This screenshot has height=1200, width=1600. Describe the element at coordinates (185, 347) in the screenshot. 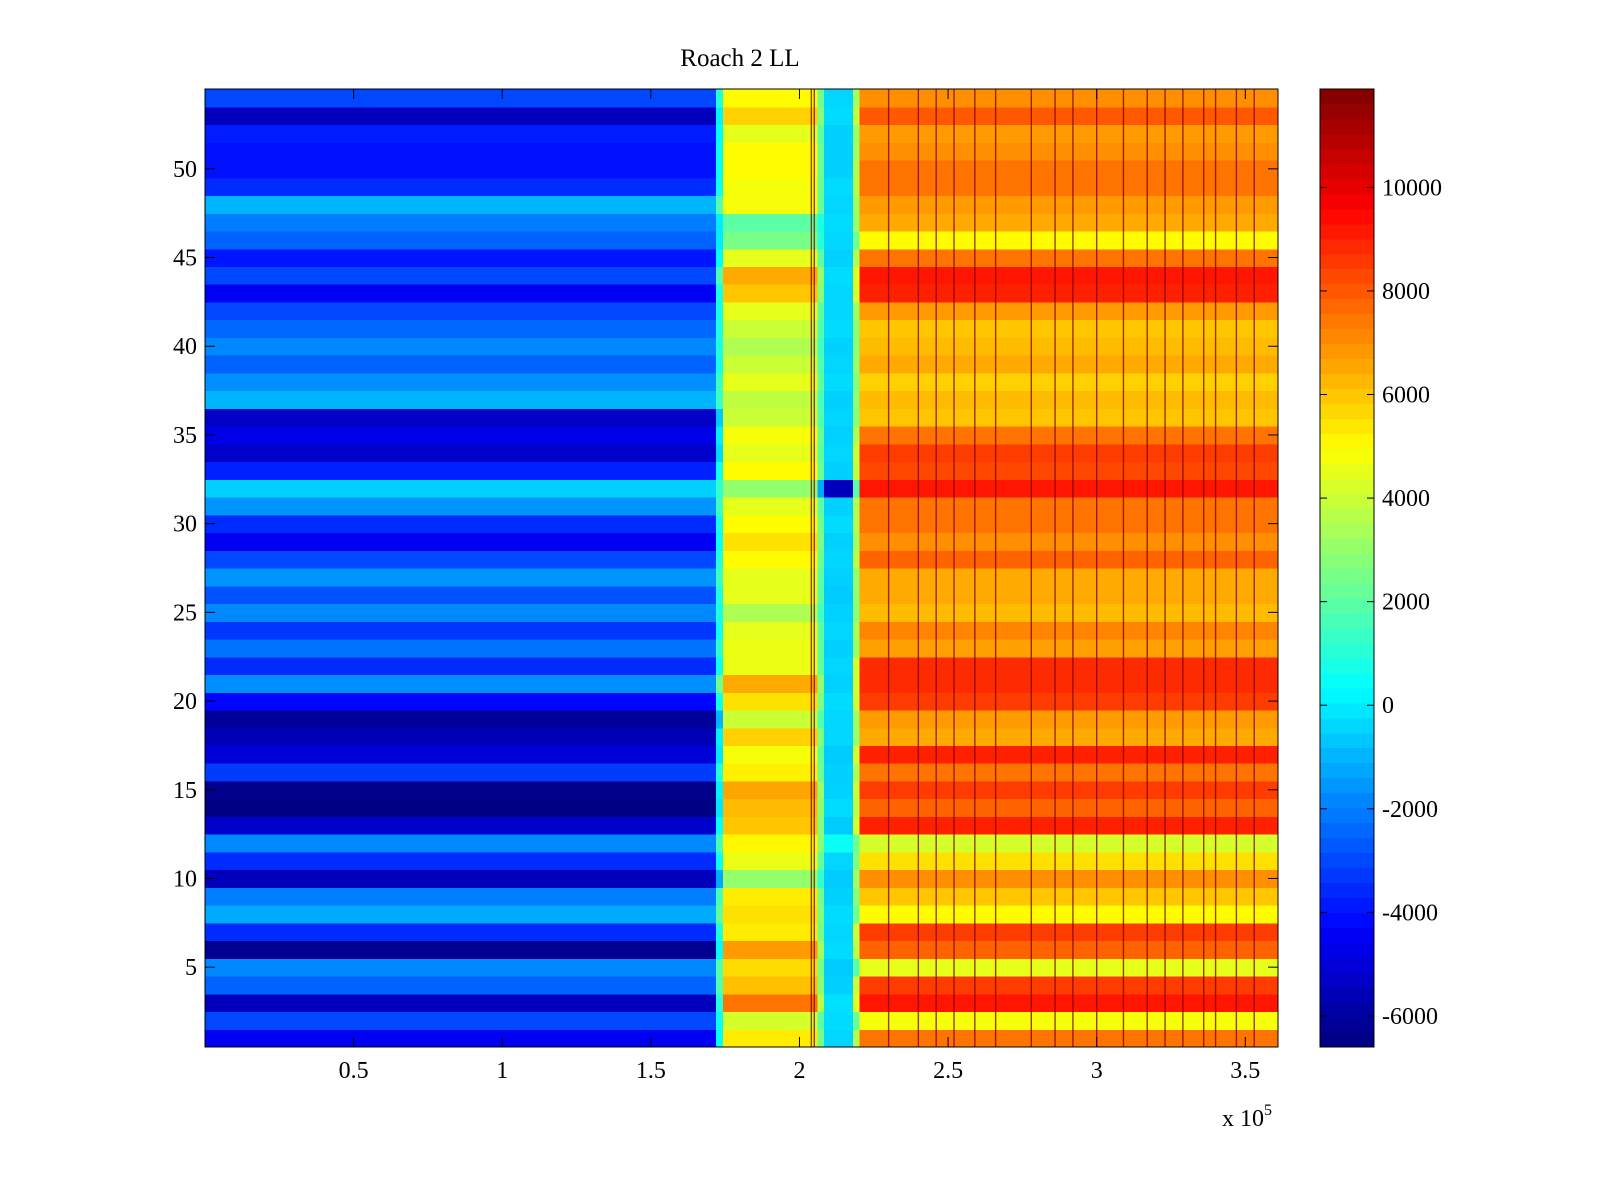

I see `y-tick-label: 40` at that location.